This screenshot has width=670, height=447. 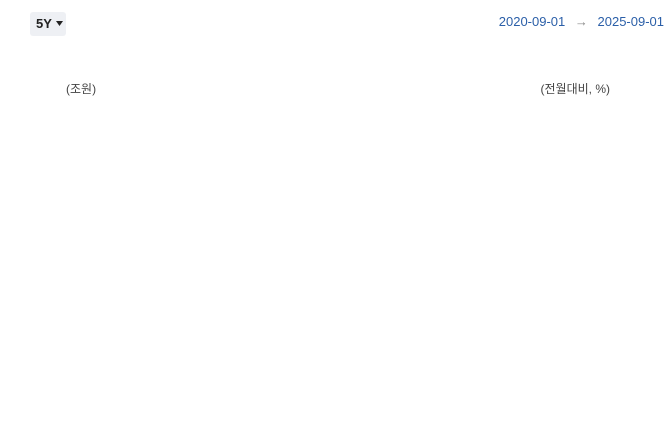 What do you see at coordinates (631, 21) in the screenshot?
I see `end-date: 2025-09-01` at bounding box center [631, 21].